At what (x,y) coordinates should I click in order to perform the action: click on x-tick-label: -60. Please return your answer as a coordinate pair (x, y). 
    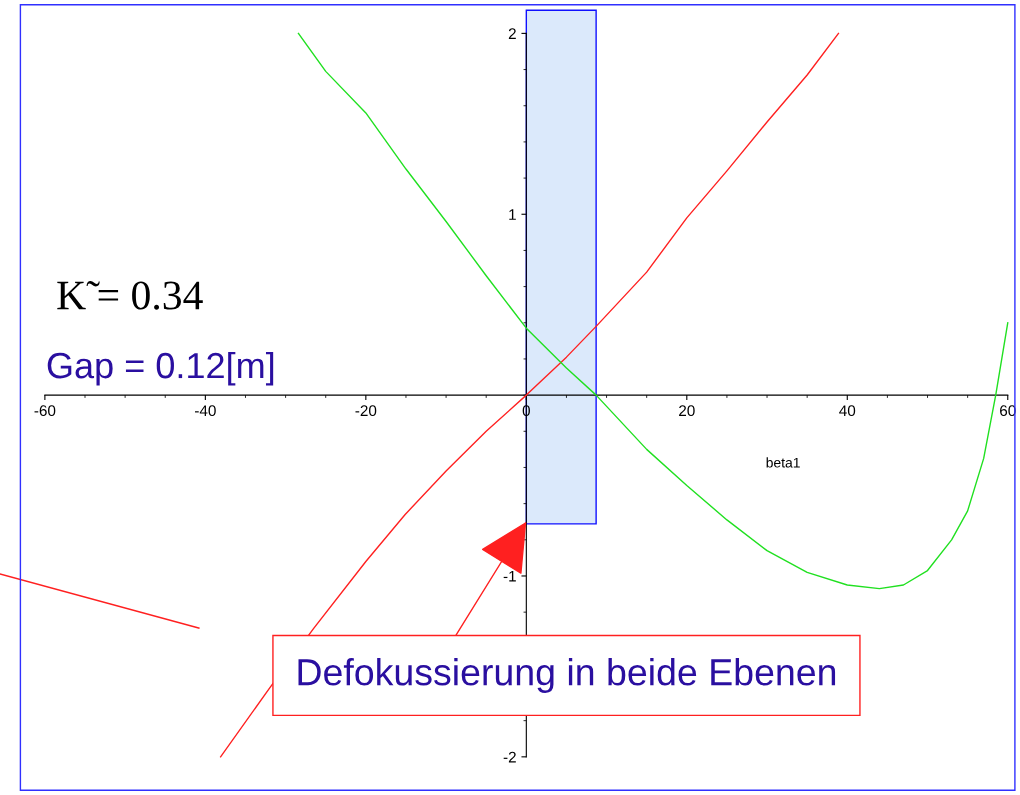
    Looking at the image, I should click on (45, 411).